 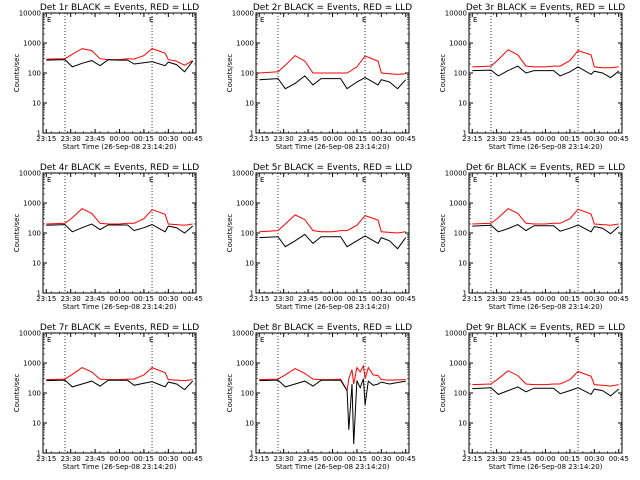 What do you see at coordinates (332, 8) in the screenshot?
I see `panel-title: Det 2r BLACK = Events, RED = LLD` at bounding box center [332, 8].